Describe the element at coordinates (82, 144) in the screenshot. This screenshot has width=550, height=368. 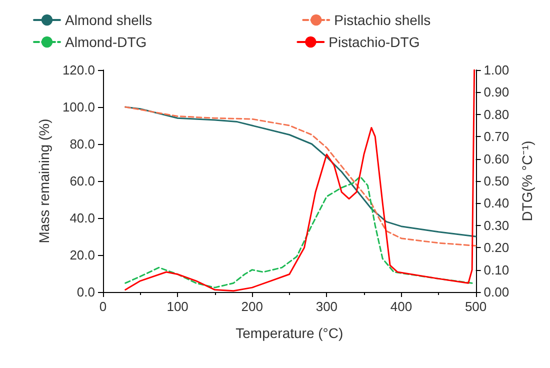
I see `y-tick-label: 80.0` at that location.